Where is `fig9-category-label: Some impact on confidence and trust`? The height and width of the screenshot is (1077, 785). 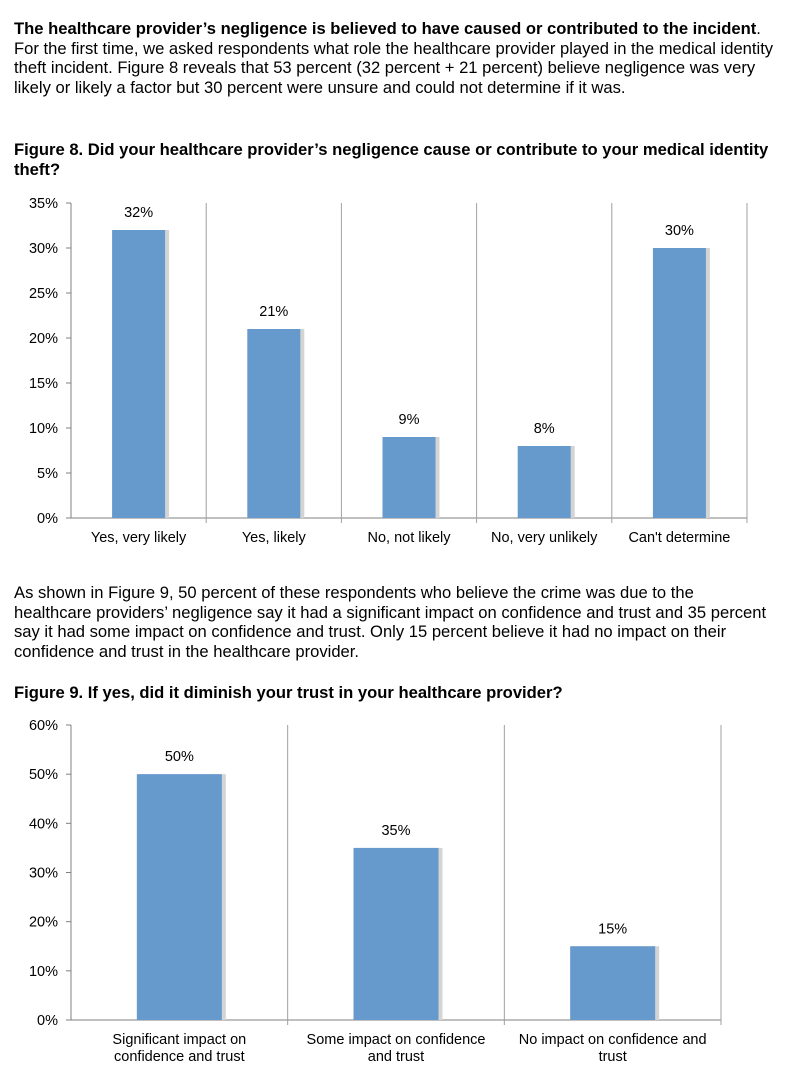
fig9-category-label: Some impact on confidence and trust is located at coordinates (396, 1048).